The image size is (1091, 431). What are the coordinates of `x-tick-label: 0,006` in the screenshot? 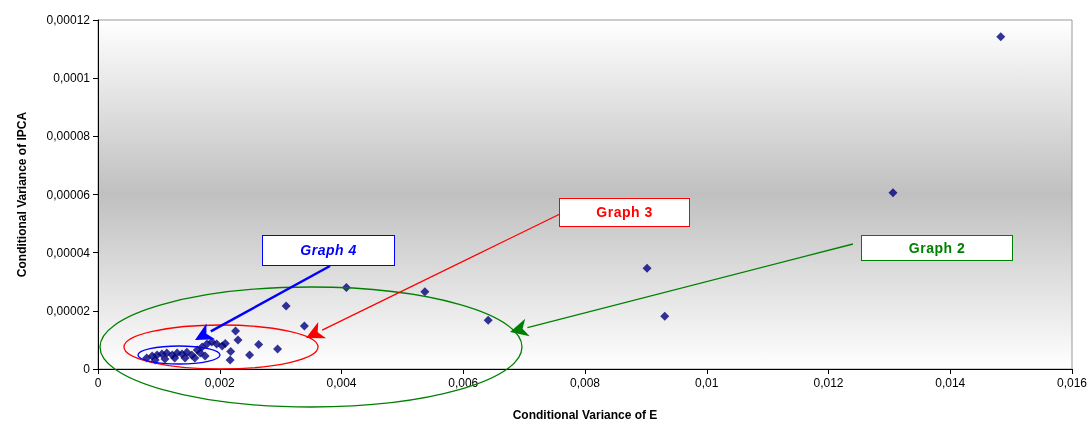 It's located at (463, 383).